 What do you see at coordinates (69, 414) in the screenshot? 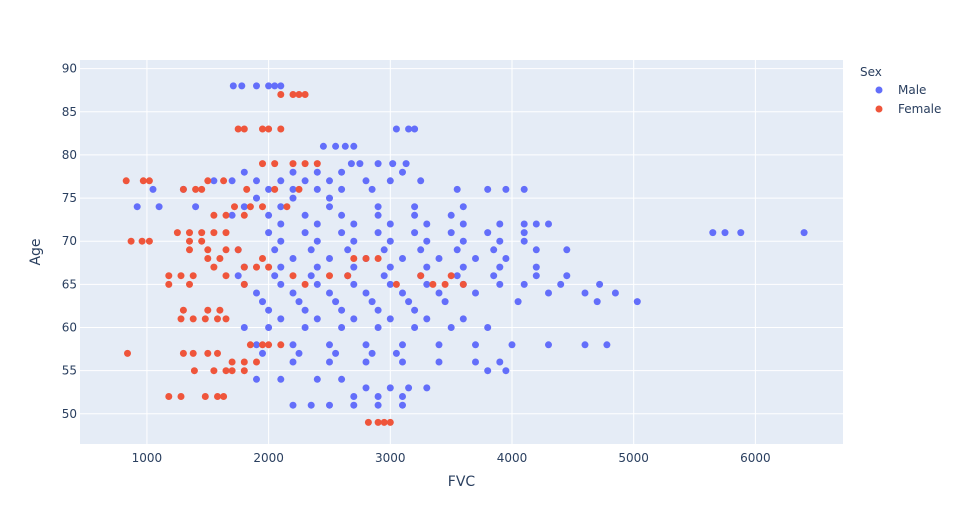
I see `y-tick-label: 50` at bounding box center [69, 414].